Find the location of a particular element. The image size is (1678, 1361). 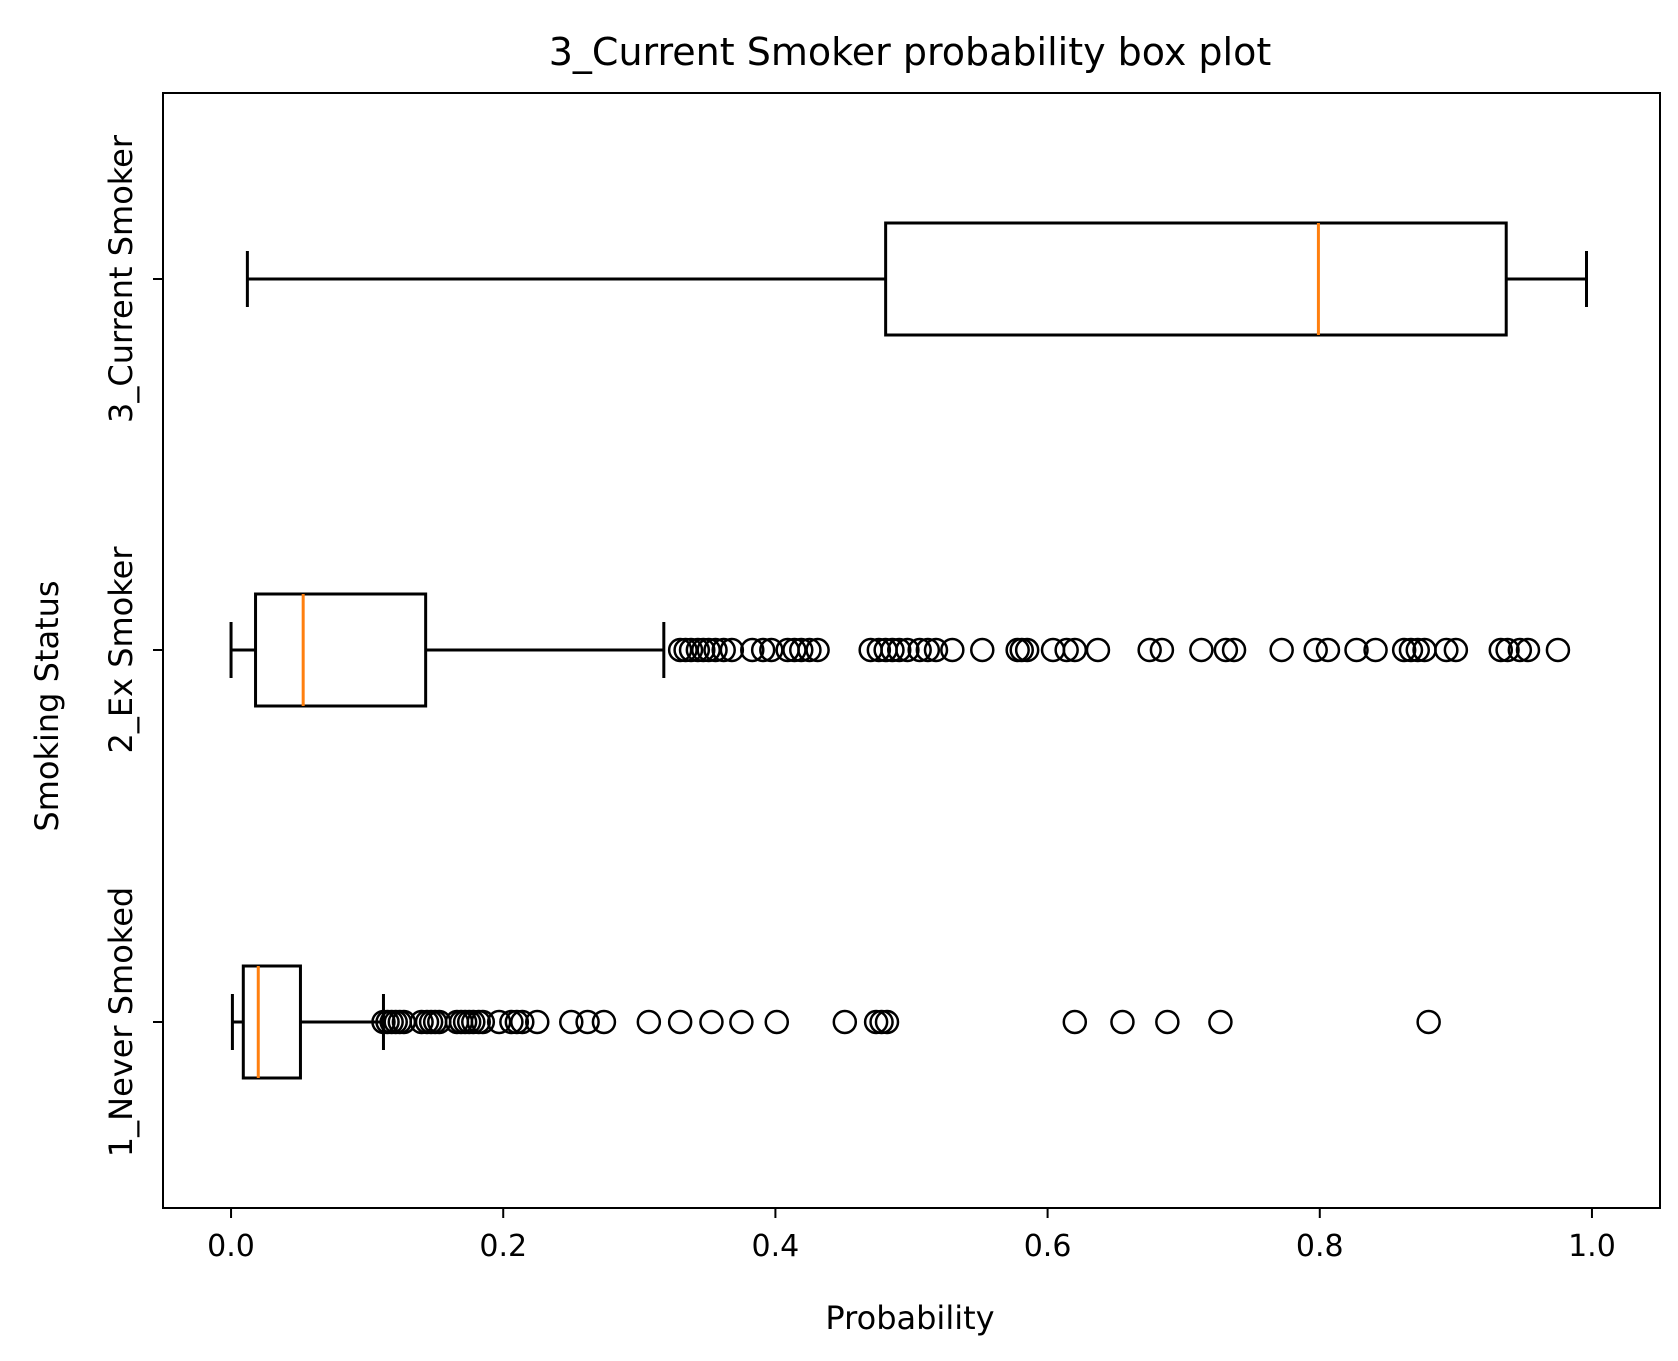

y-tick-label: 2_Ex Smoker is located at coordinates (121, 650).